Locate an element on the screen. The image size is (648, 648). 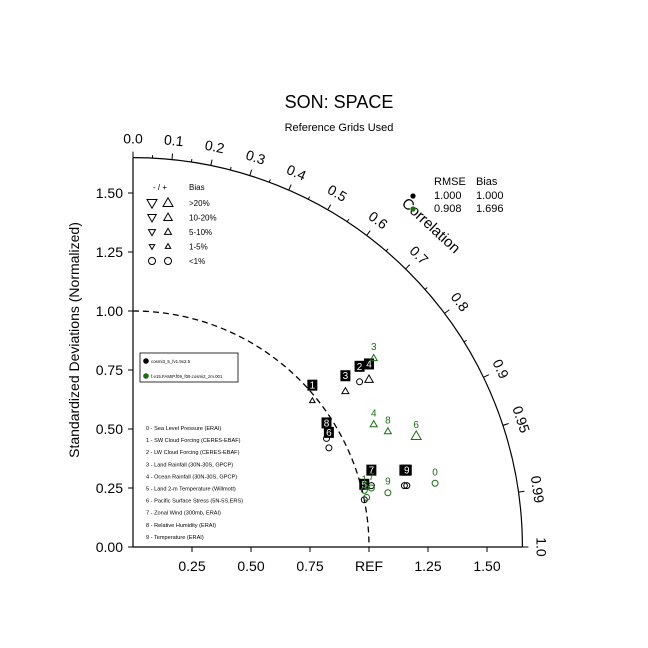
point-label: 0 is located at coordinates (435, 472).